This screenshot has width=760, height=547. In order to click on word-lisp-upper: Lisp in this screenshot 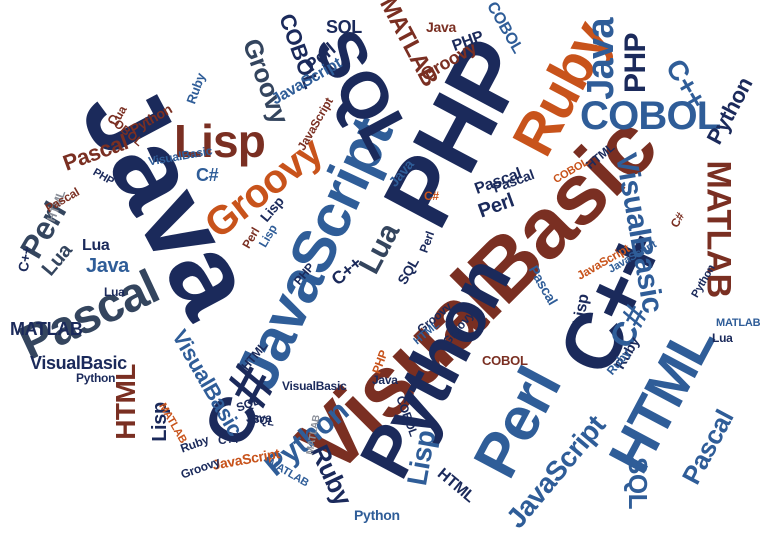, I will do `click(220, 141)`.